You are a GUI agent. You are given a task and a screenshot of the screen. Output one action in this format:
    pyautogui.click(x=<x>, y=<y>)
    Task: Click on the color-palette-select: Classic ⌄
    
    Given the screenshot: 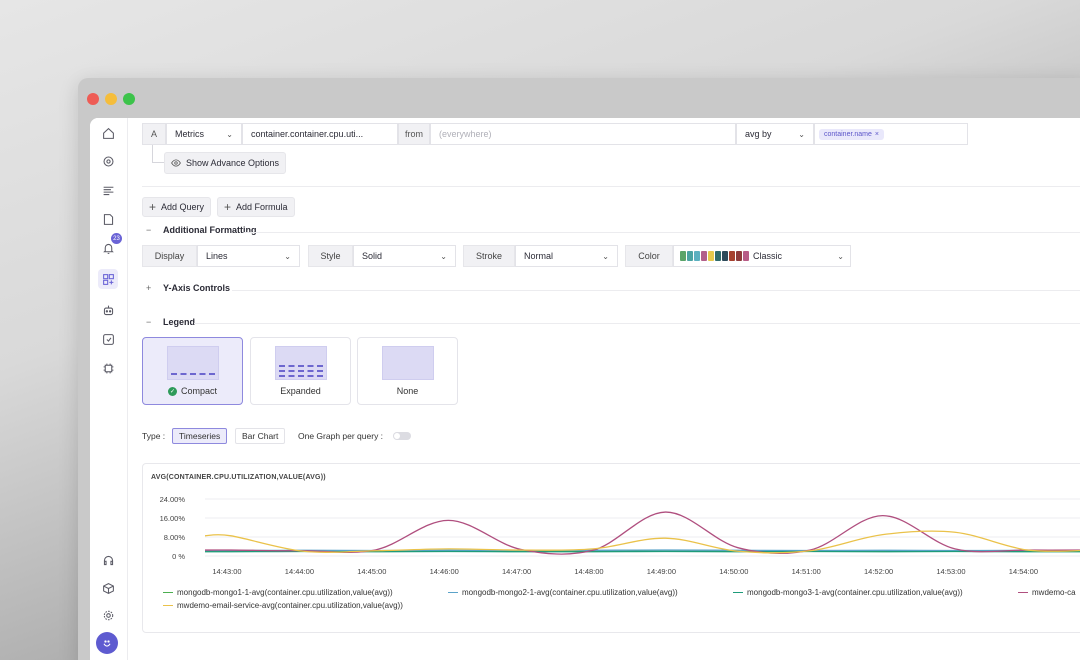 What is the action you would take?
    pyautogui.click(x=762, y=256)
    